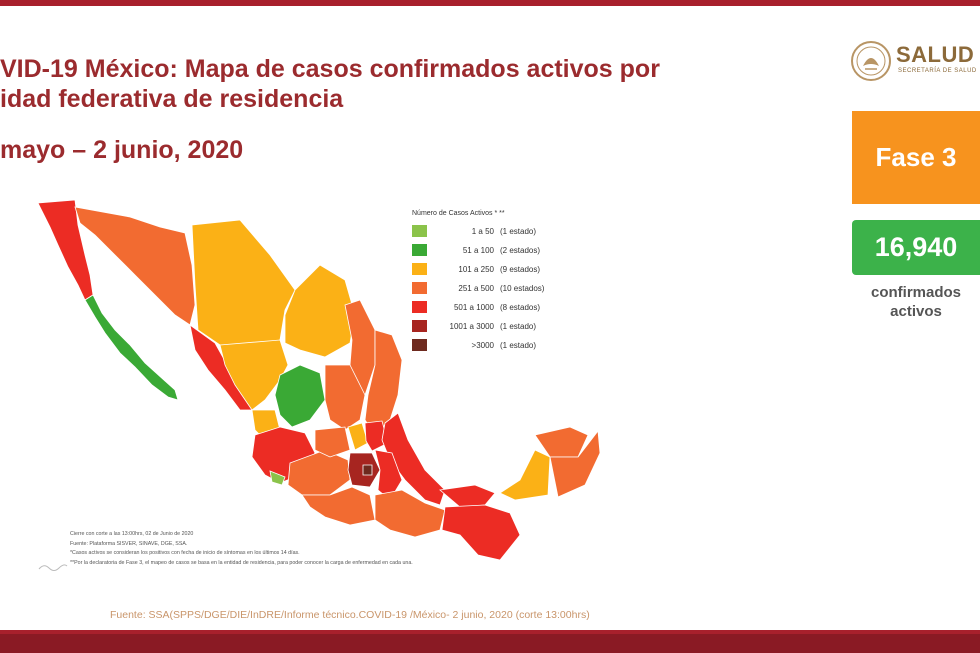 The height and width of the screenshot is (653, 980). What do you see at coordinates (172, 99) in the screenshot?
I see `page-title-line-2: idad federativa de residencia` at bounding box center [172, 99].